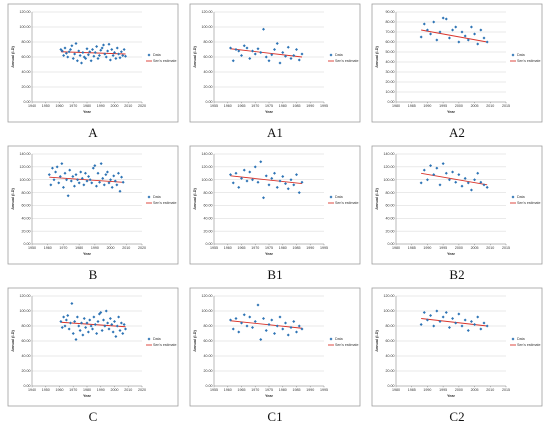 The width and height of the screenshot is (550, 429). I want to click on x-axis-label: Year, so click(451, 396).